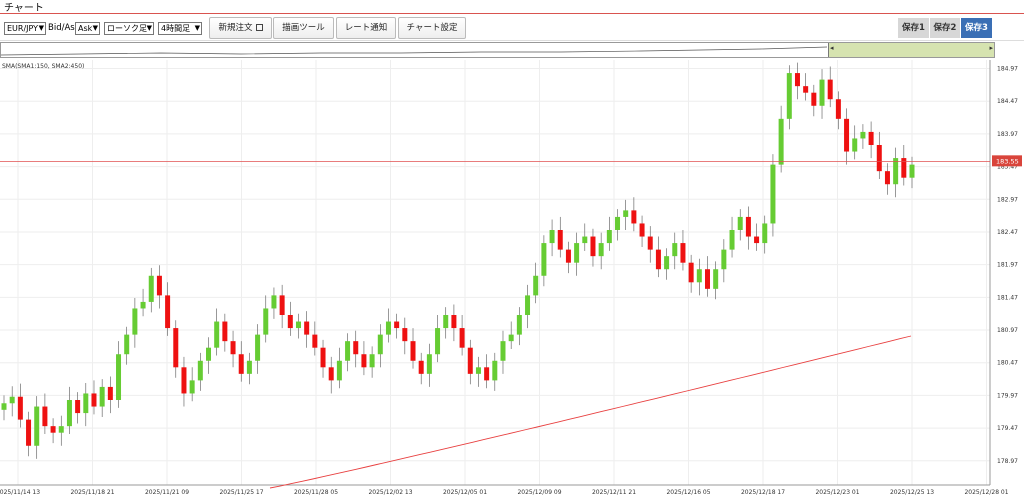 Image resolution: width=1024 pixels, height=498 pixels. Describe the element at coordinates (688, 492) in the screenshot. I see `x-tick-label: 2025/12/16 05` at that location.